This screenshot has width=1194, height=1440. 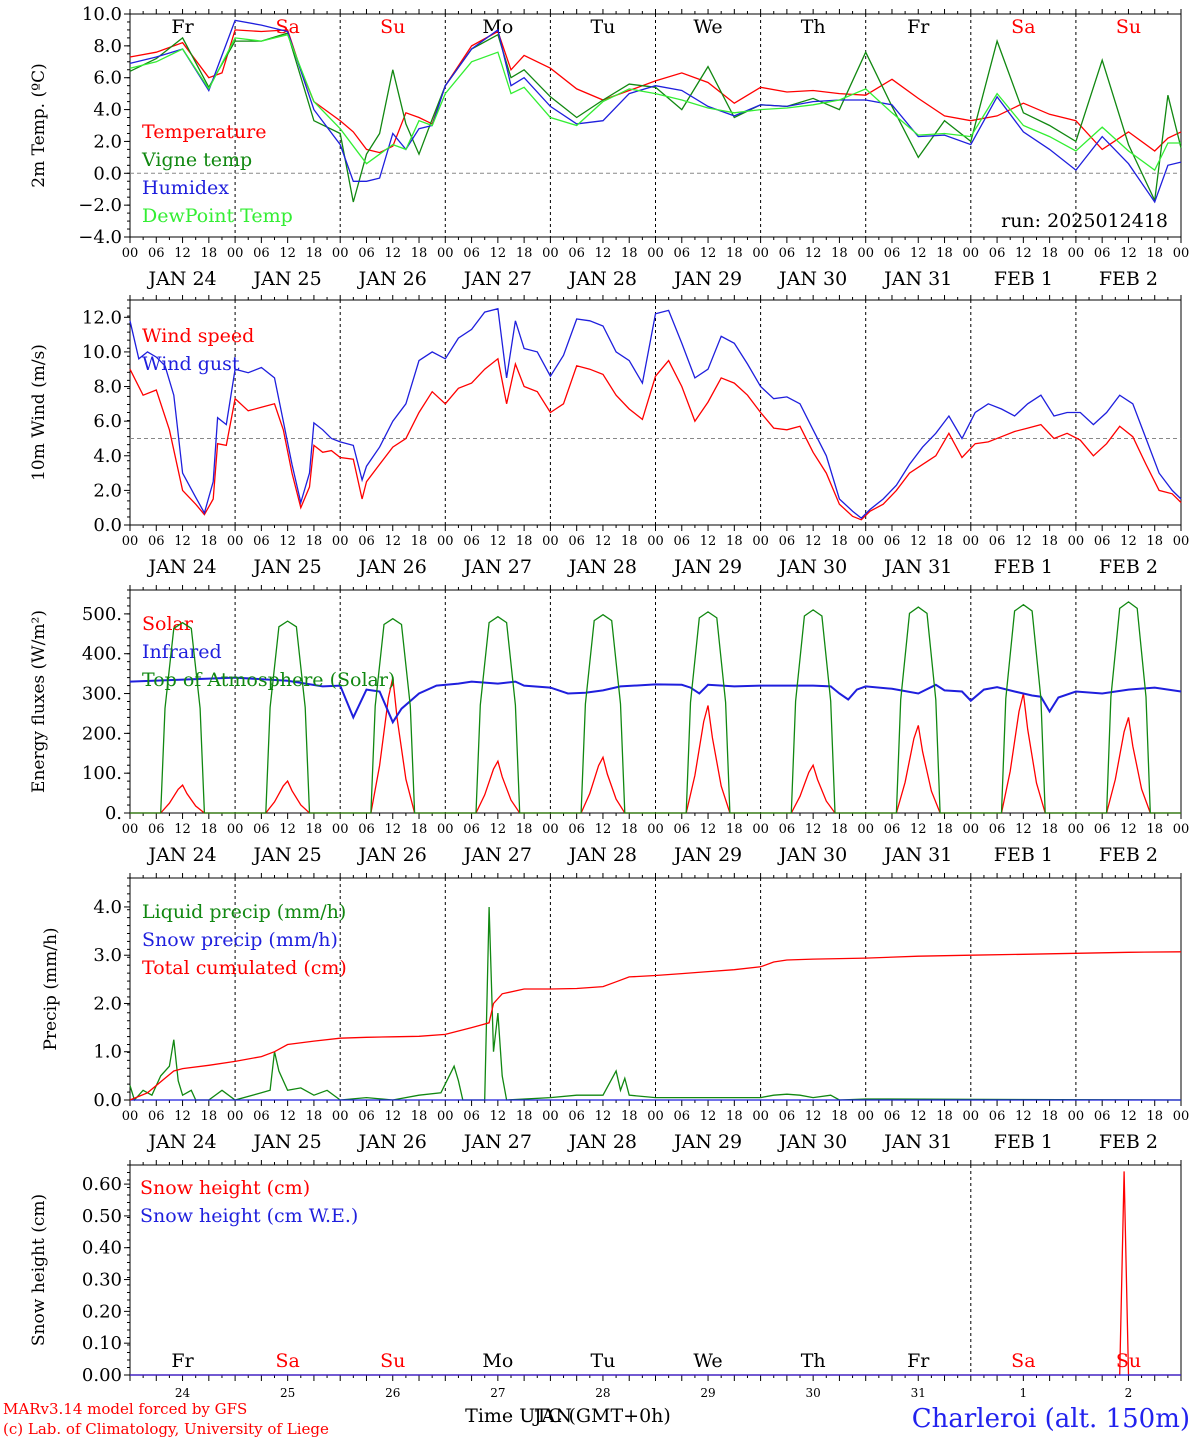 What do you see at coordinates (249, 1216) in the screenshot?
I see `legend-entry: Snow height (cm W.E.)` at bounding box center [249, 1216].